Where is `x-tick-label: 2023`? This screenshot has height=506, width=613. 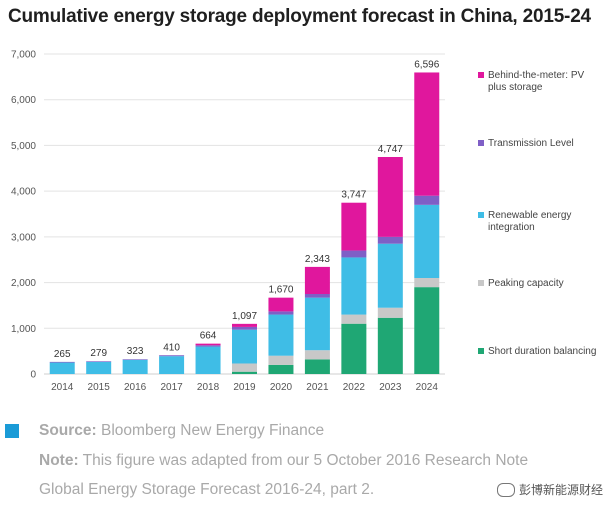
x-tick-label: 2023 is located at coordinates (390, 387).